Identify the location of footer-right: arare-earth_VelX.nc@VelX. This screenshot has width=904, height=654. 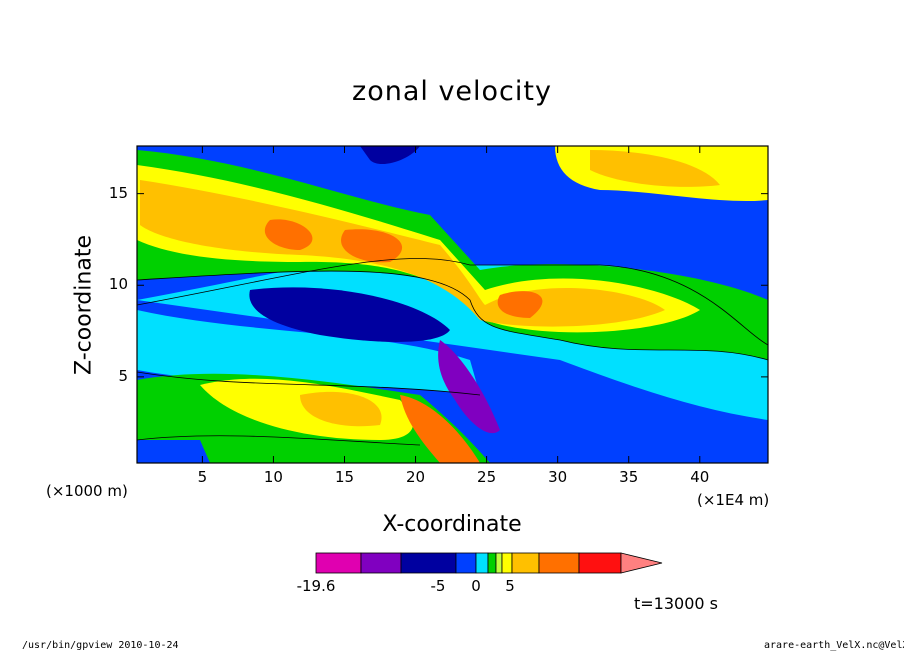
(834, 645).